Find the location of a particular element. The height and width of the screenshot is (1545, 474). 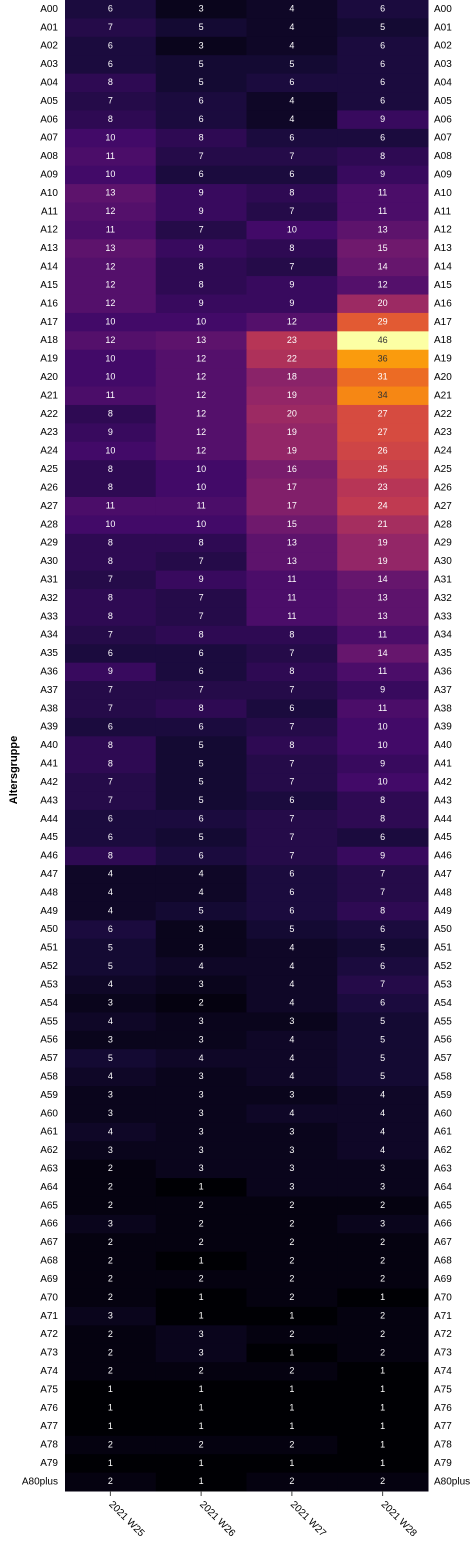

y-tick-label-right: A31 is located at coordinates (443, 579).